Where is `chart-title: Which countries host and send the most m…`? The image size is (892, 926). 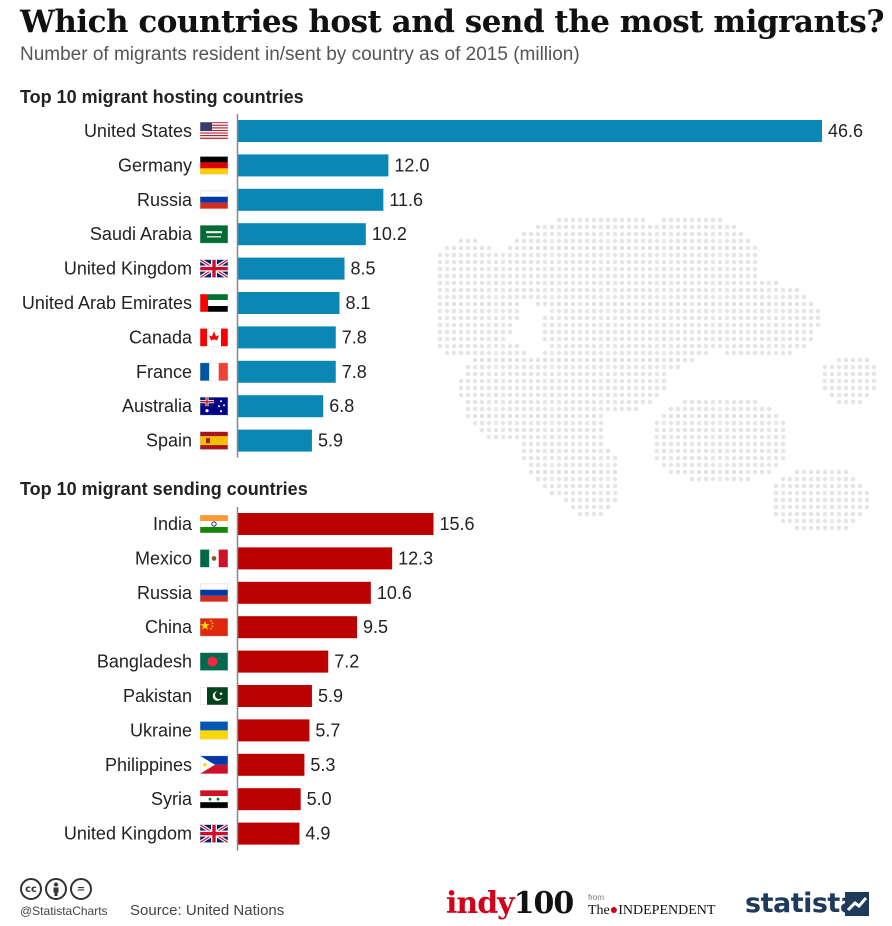 chart-title: Which countries host and send the most m… is located at coordinates (452, 22).